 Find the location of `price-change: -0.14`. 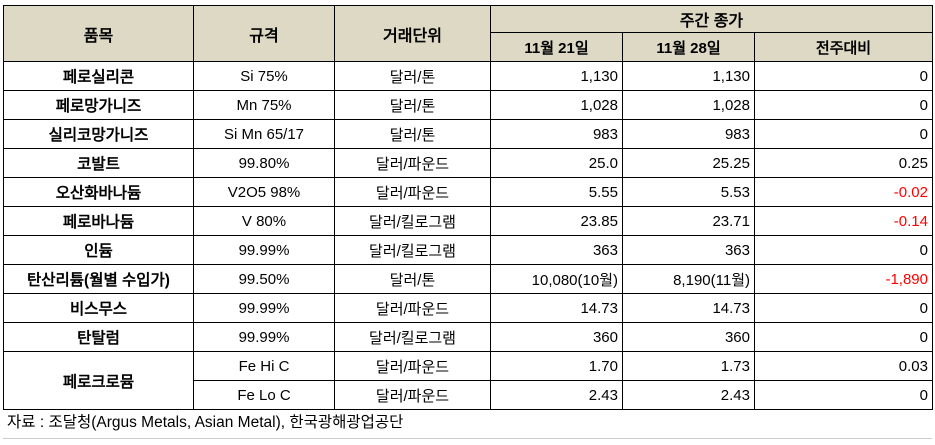

price-change: -0.14 is located at coordinates (843, 221).